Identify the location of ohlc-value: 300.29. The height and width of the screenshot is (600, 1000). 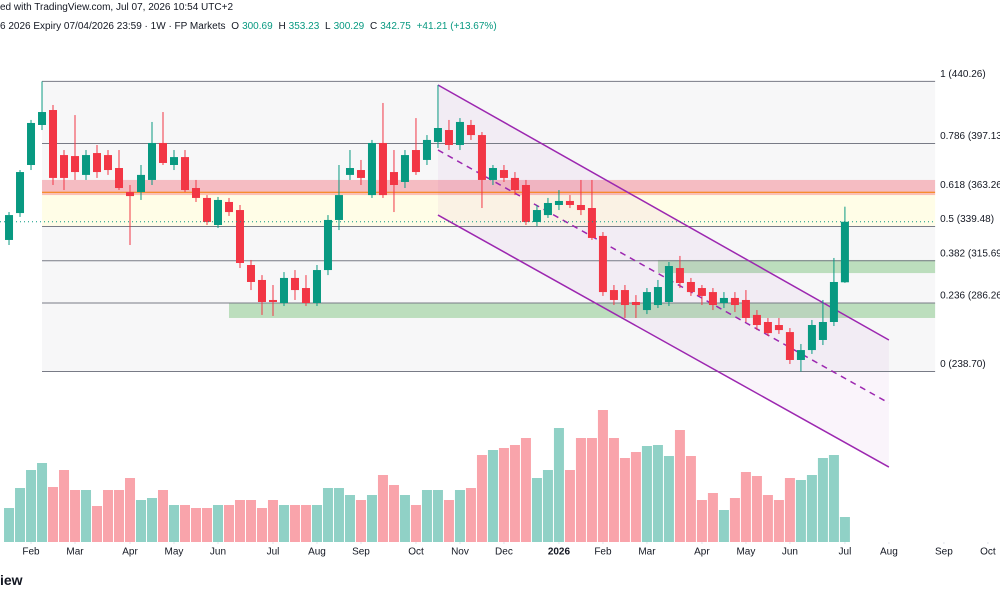
(349, 26).